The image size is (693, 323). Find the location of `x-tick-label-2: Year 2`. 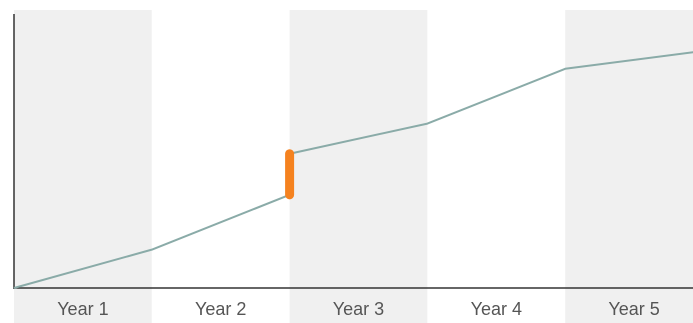

x-tick-label-2: Year 2 is located at coordinates (220, 309).